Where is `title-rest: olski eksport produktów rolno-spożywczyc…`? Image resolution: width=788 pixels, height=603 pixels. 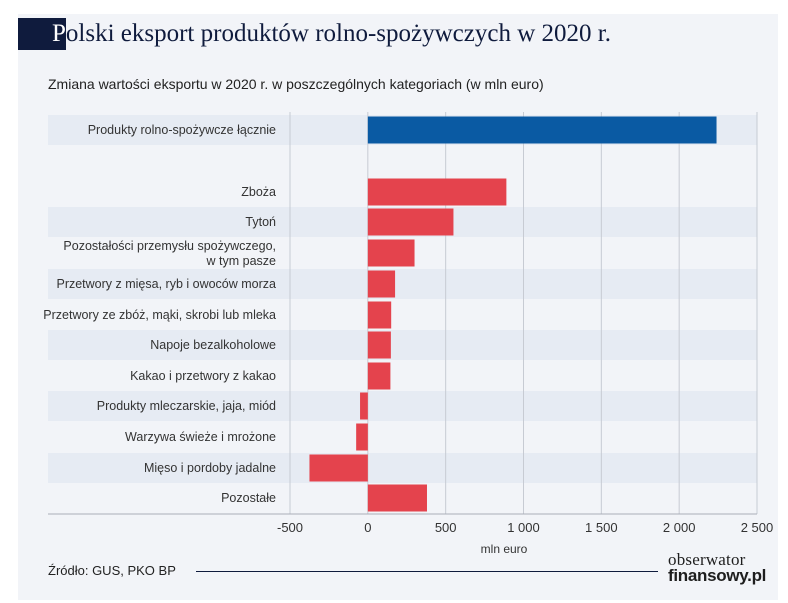 title-rest: olski eksport produktów rolno-spożywczyc… is located at coordinates (338, 33).